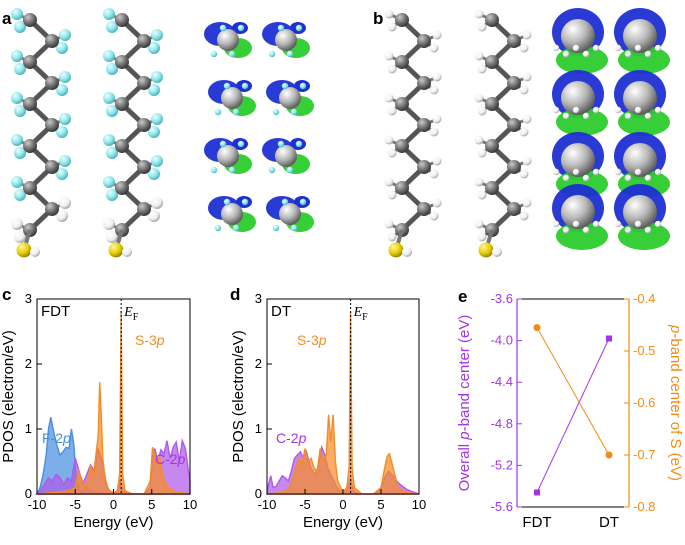  I want to click on x-category-label: FDT, so click(536, 522).